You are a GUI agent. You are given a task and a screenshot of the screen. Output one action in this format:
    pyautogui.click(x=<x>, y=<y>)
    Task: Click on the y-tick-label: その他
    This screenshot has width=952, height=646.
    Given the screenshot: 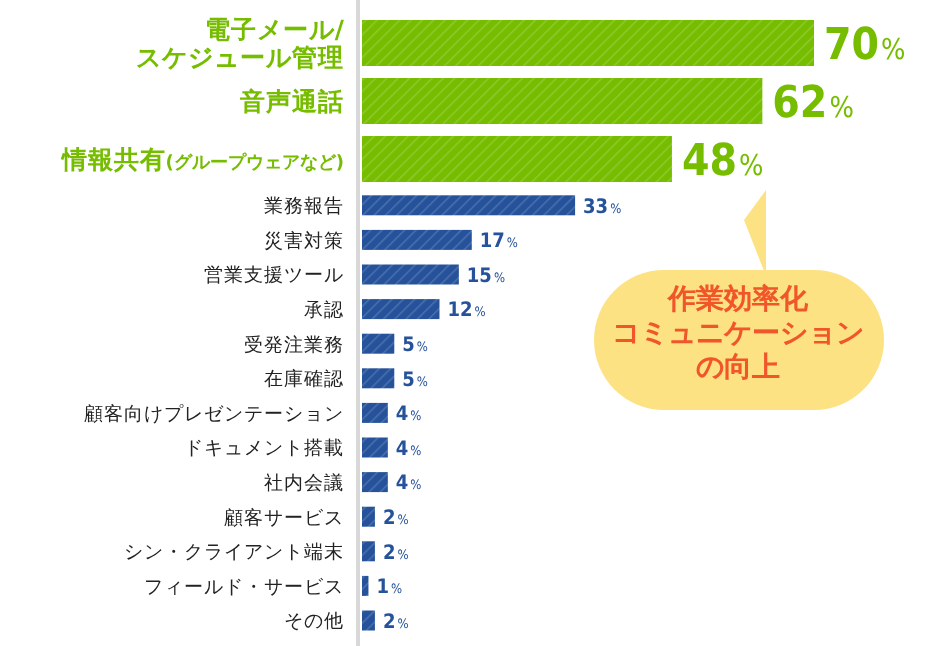 What is the action you would take?
    pyautogui.click(x=314, y=621)
    